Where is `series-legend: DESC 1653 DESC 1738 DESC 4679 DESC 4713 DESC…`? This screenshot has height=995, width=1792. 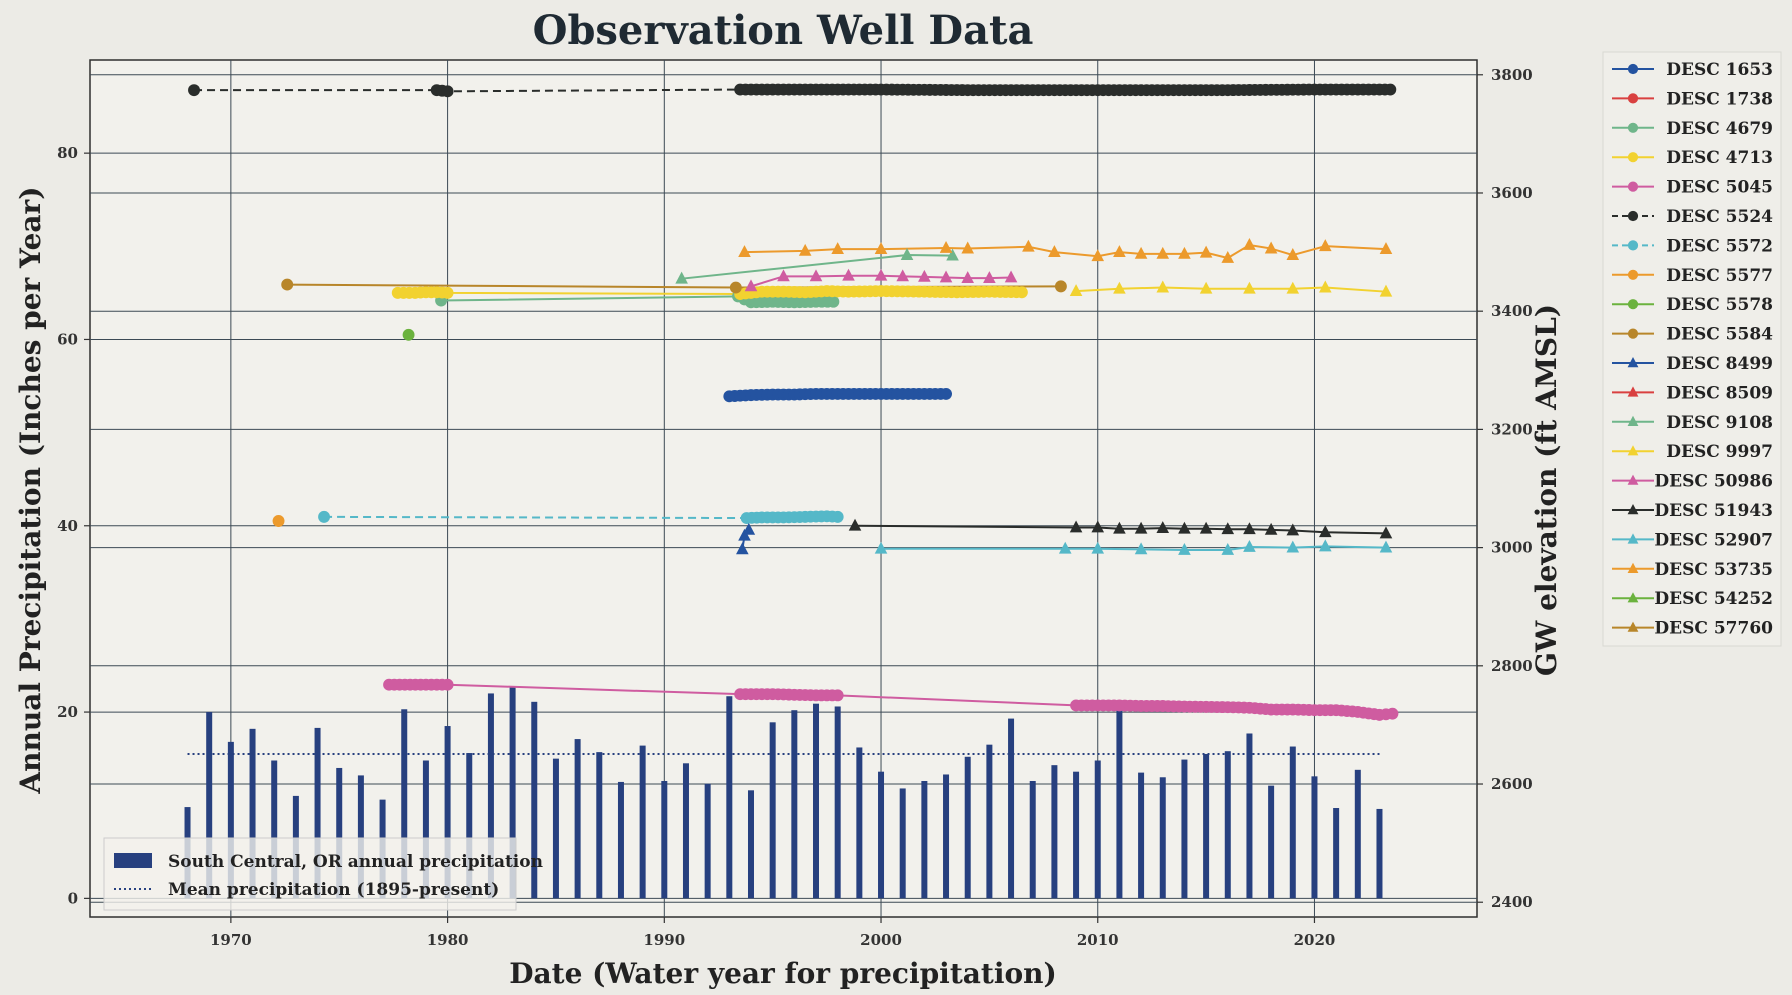
series-legend: DESC 1653 DESC 1738 DESC 4679 DESC 4713 DESC… is located at coordinates (1692, 349).